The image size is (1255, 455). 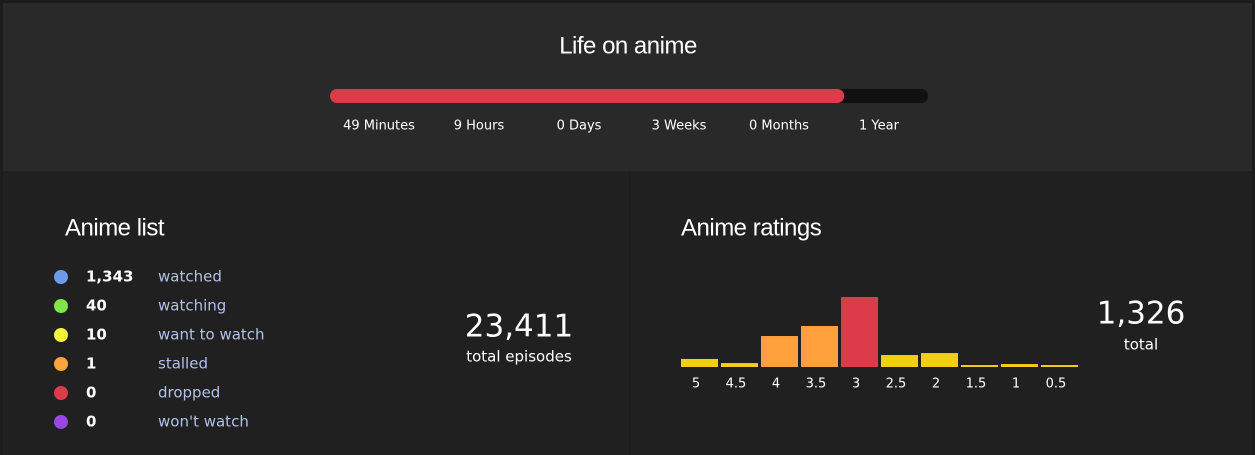 I want to click on scale-label: 3 Weeks, so click(x=679, y=126).